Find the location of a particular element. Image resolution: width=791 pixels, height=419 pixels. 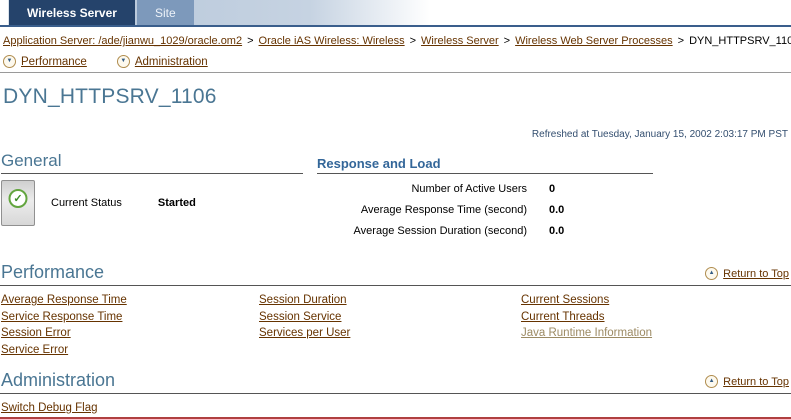

metric-value: 0 is located at coordinates (552, 189).